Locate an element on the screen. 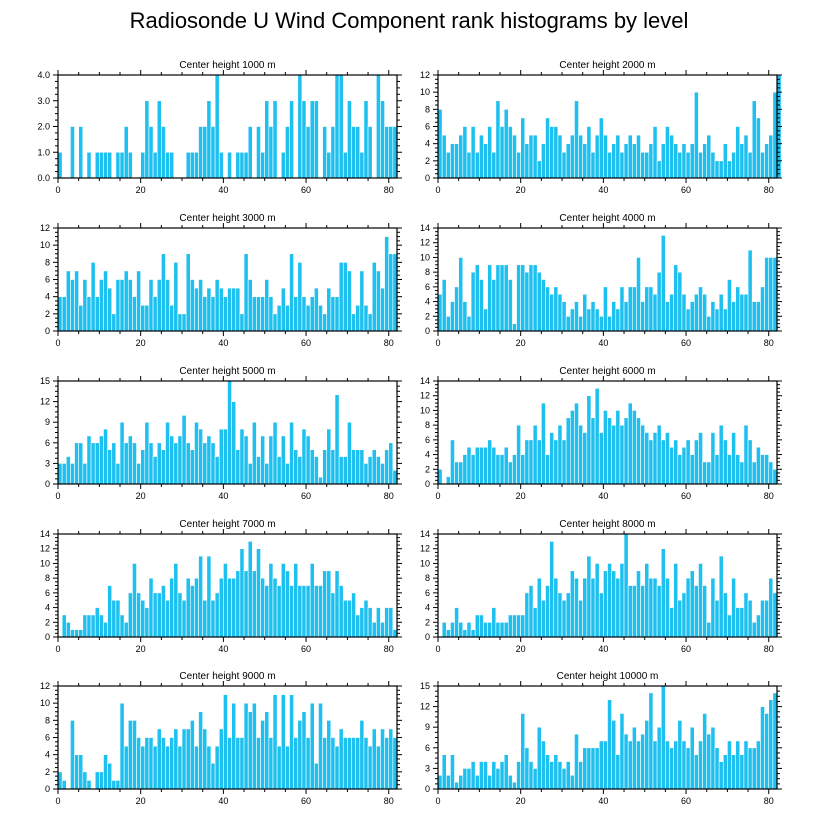  x-tick-label: 60 is located at coordinates (686, 496).